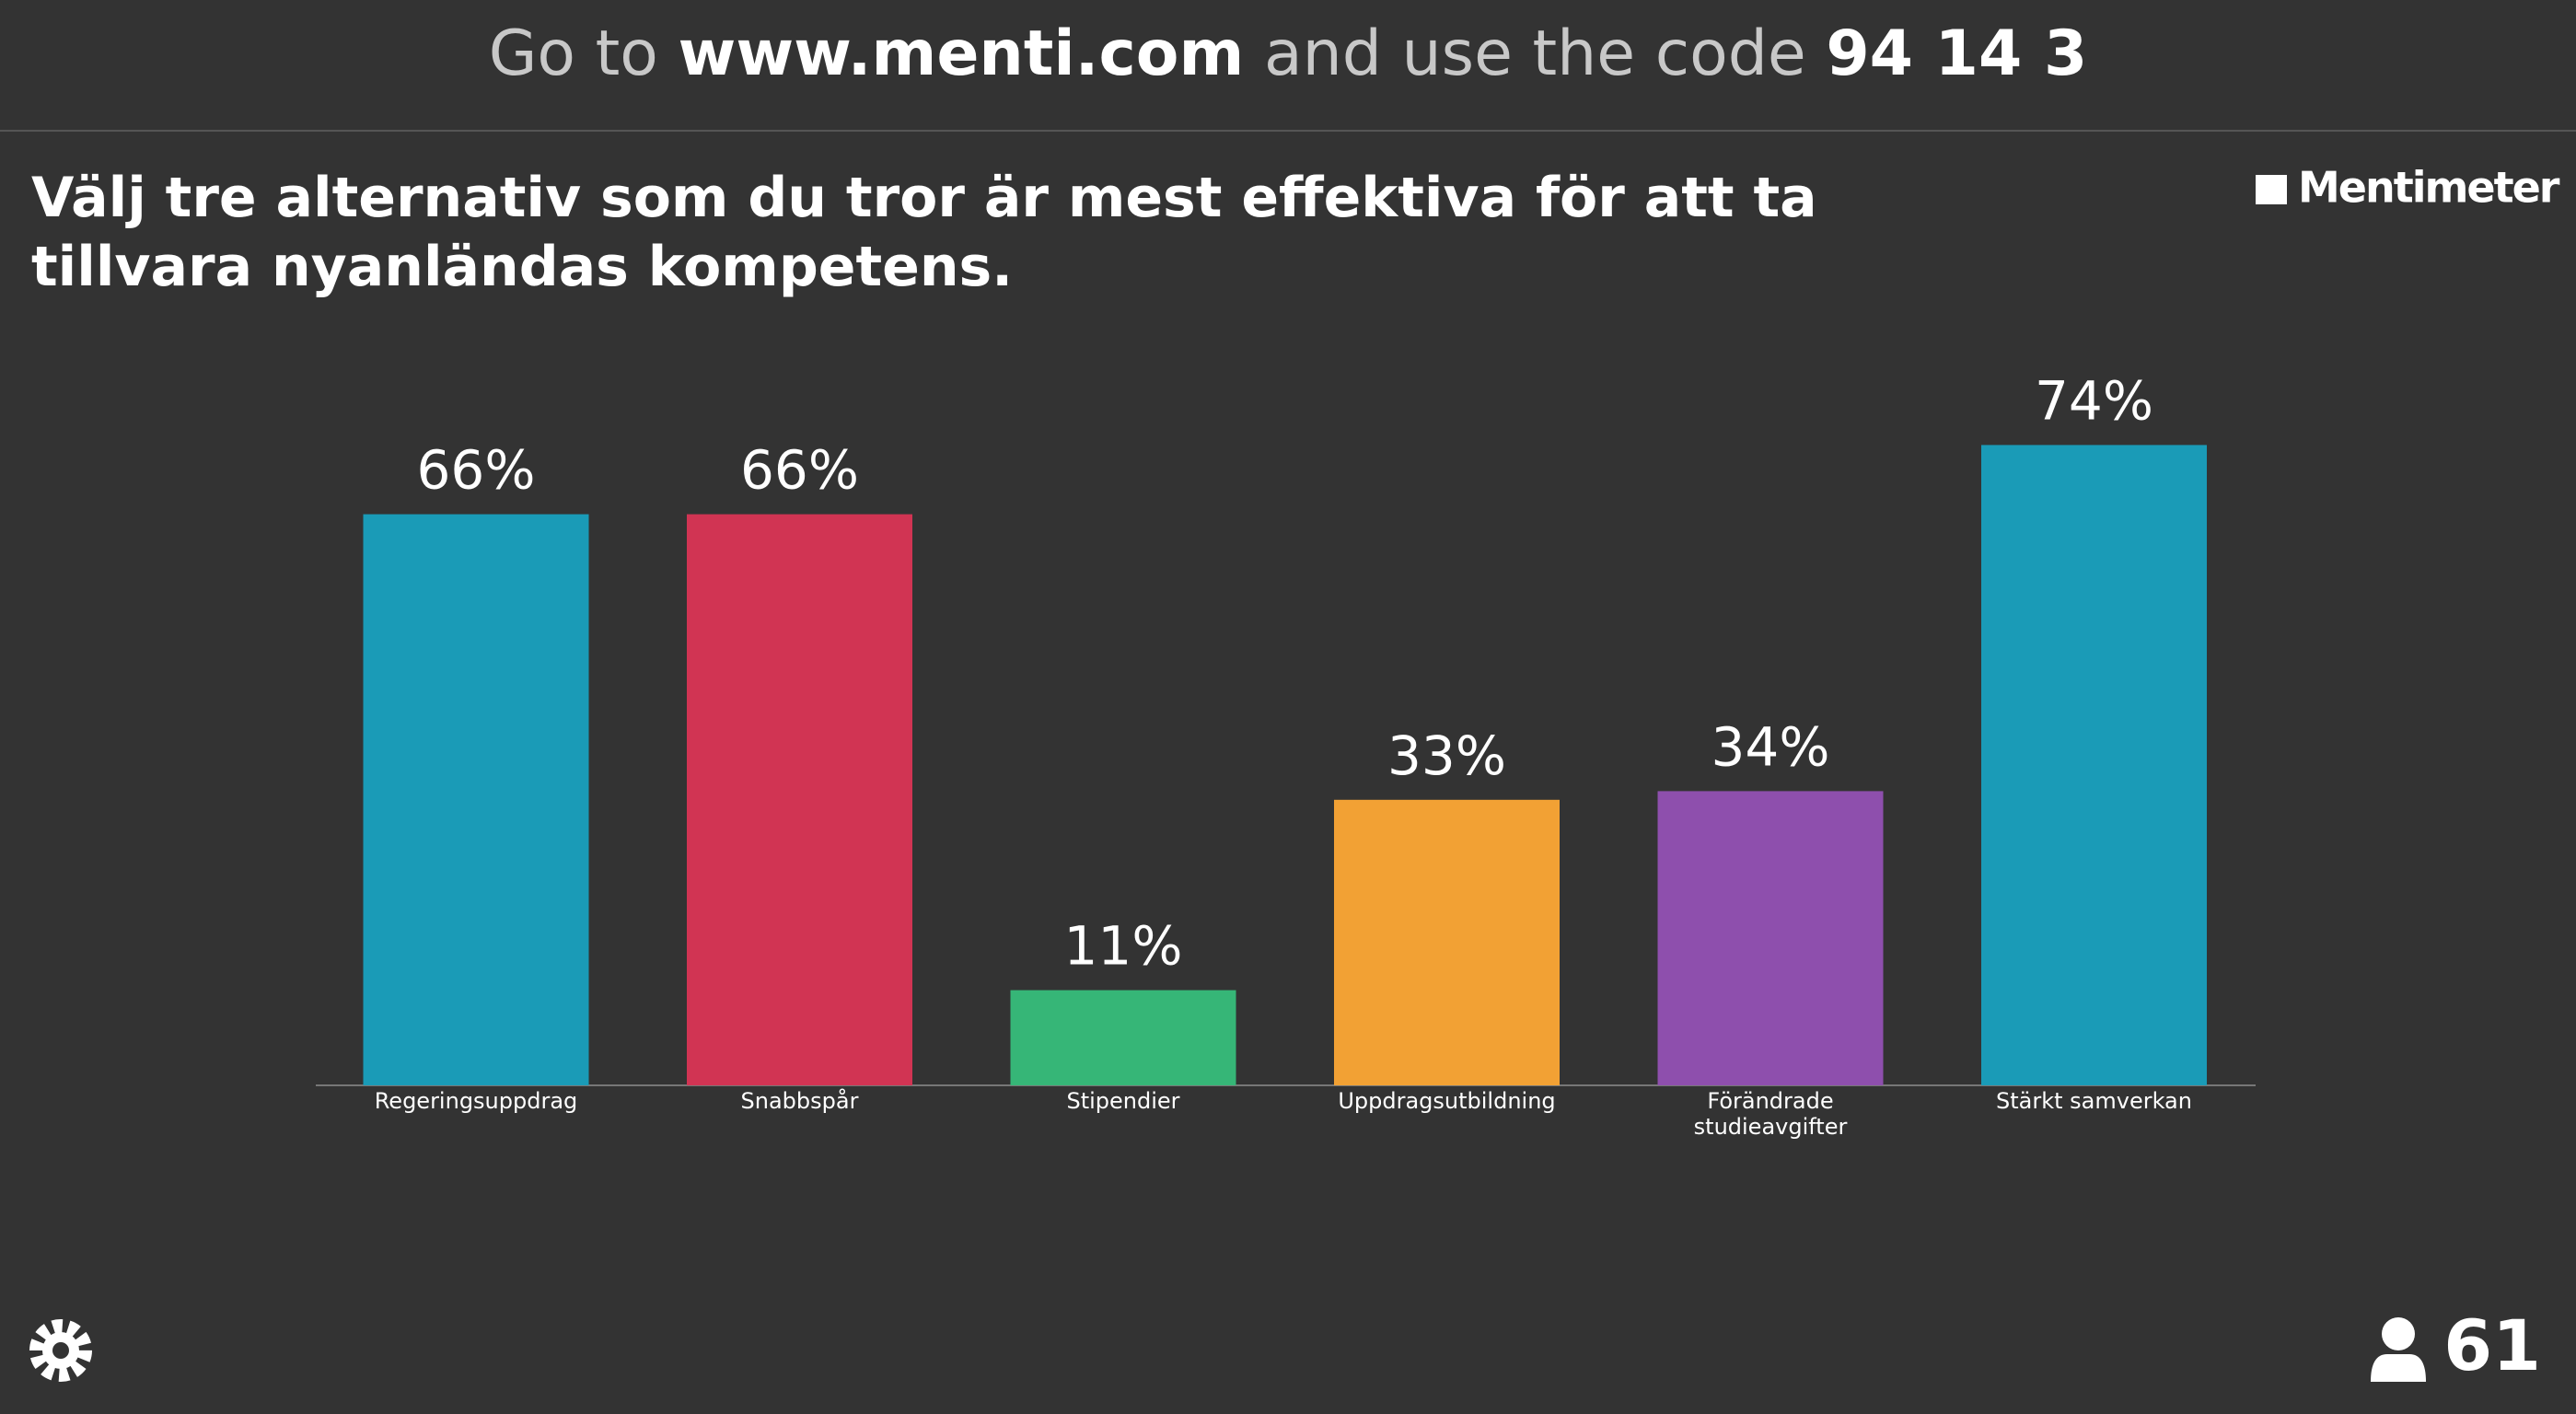  Describe the element at coordinates (2398, 1333) in the screenshot. I see `person-head` at that location.